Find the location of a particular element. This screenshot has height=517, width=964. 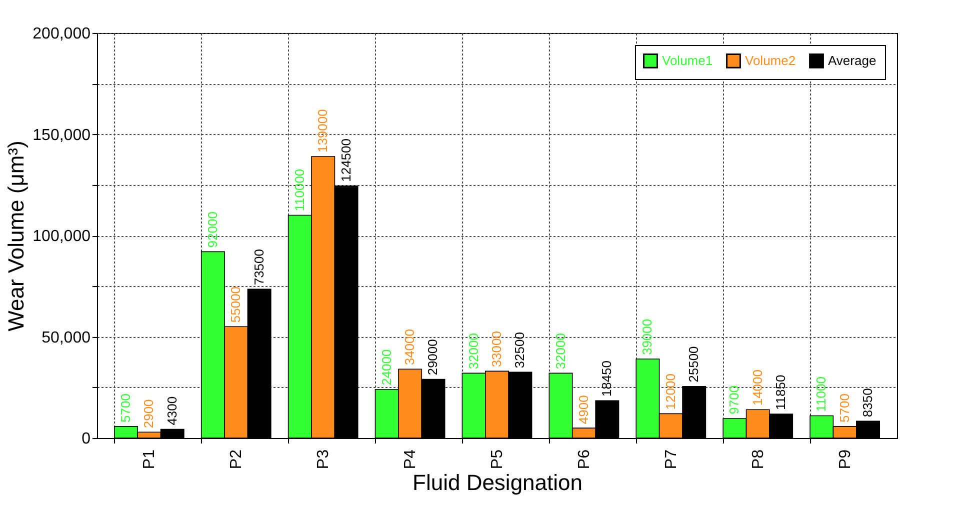

data-label: 25500 is located at coordinates (694, 364).